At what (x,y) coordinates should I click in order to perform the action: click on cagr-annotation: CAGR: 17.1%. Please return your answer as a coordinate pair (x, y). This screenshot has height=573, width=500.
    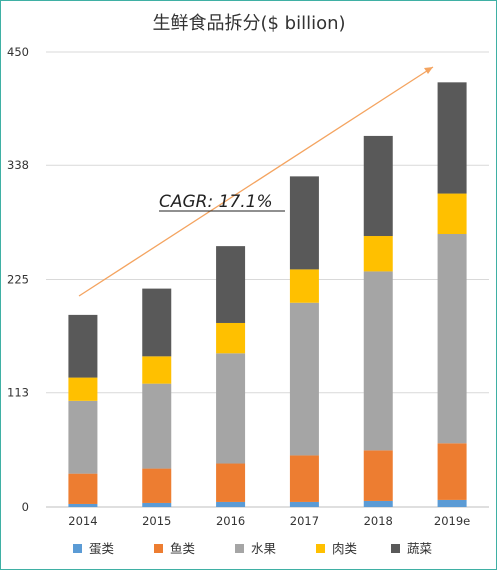
    Looking at the image, I should click on (216, 202).